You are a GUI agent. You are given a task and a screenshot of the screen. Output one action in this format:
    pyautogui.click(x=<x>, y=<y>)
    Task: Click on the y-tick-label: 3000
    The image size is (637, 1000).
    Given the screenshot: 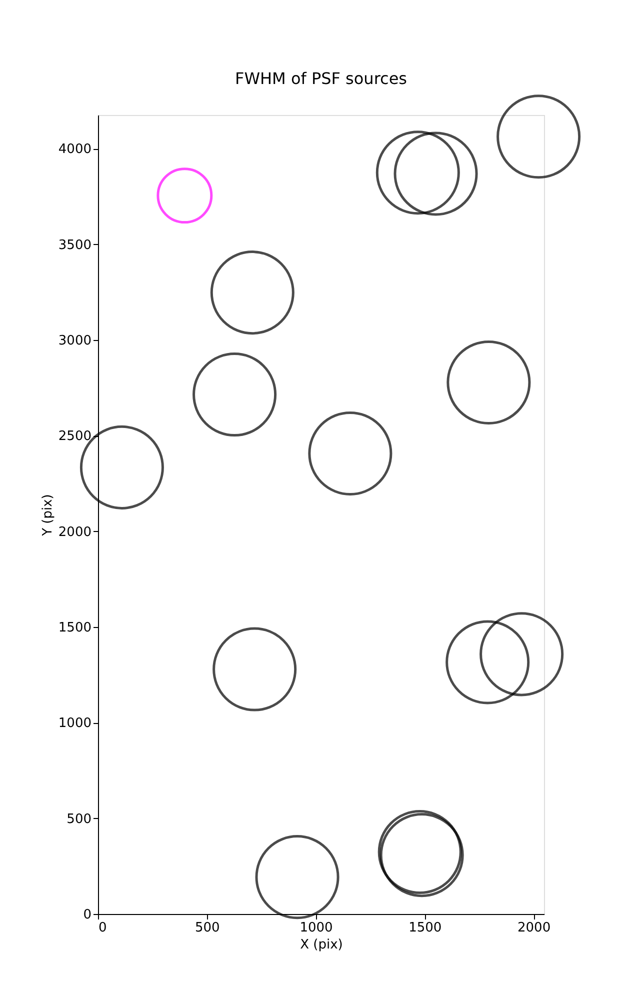 What is the action you would take?
    pyautogui.click(x=75, y=341)
    